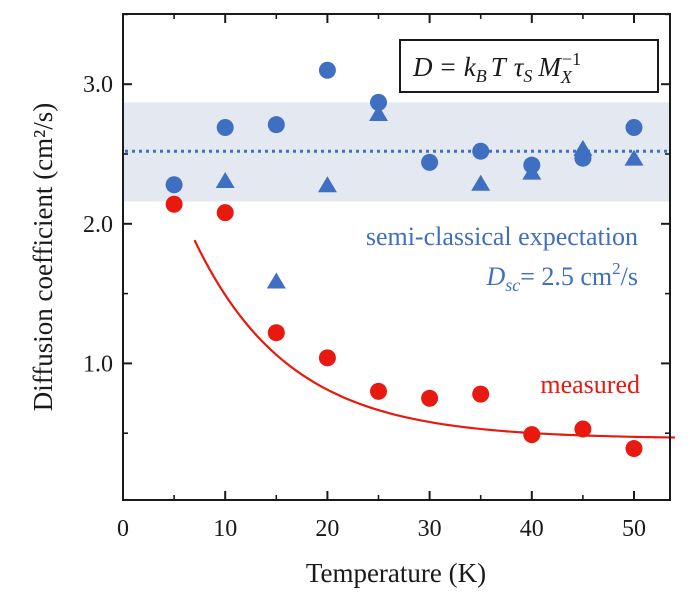 The height and width of the screenshot is (601, 694). I want to click on x-tick-label: 20, so click(327, 529).